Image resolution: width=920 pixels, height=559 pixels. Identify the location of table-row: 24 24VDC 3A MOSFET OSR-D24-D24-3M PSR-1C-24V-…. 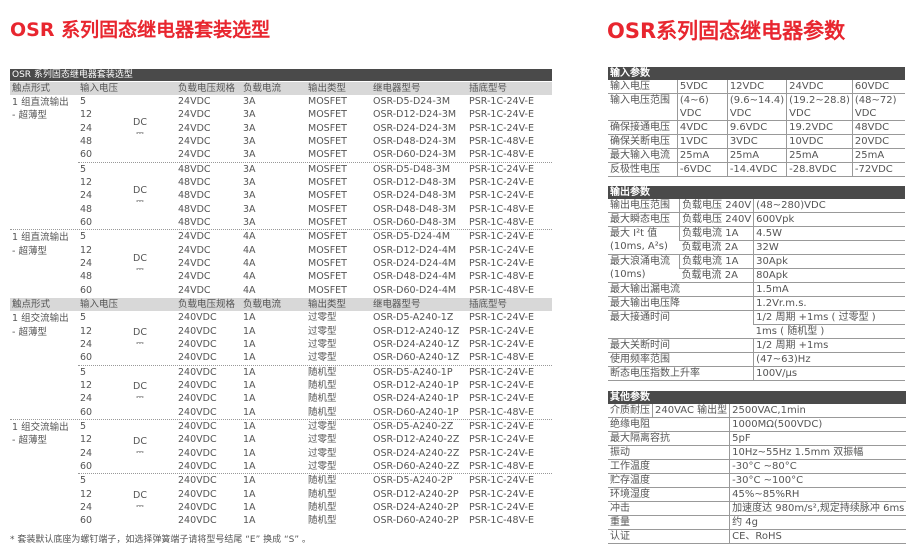
(281, 128).